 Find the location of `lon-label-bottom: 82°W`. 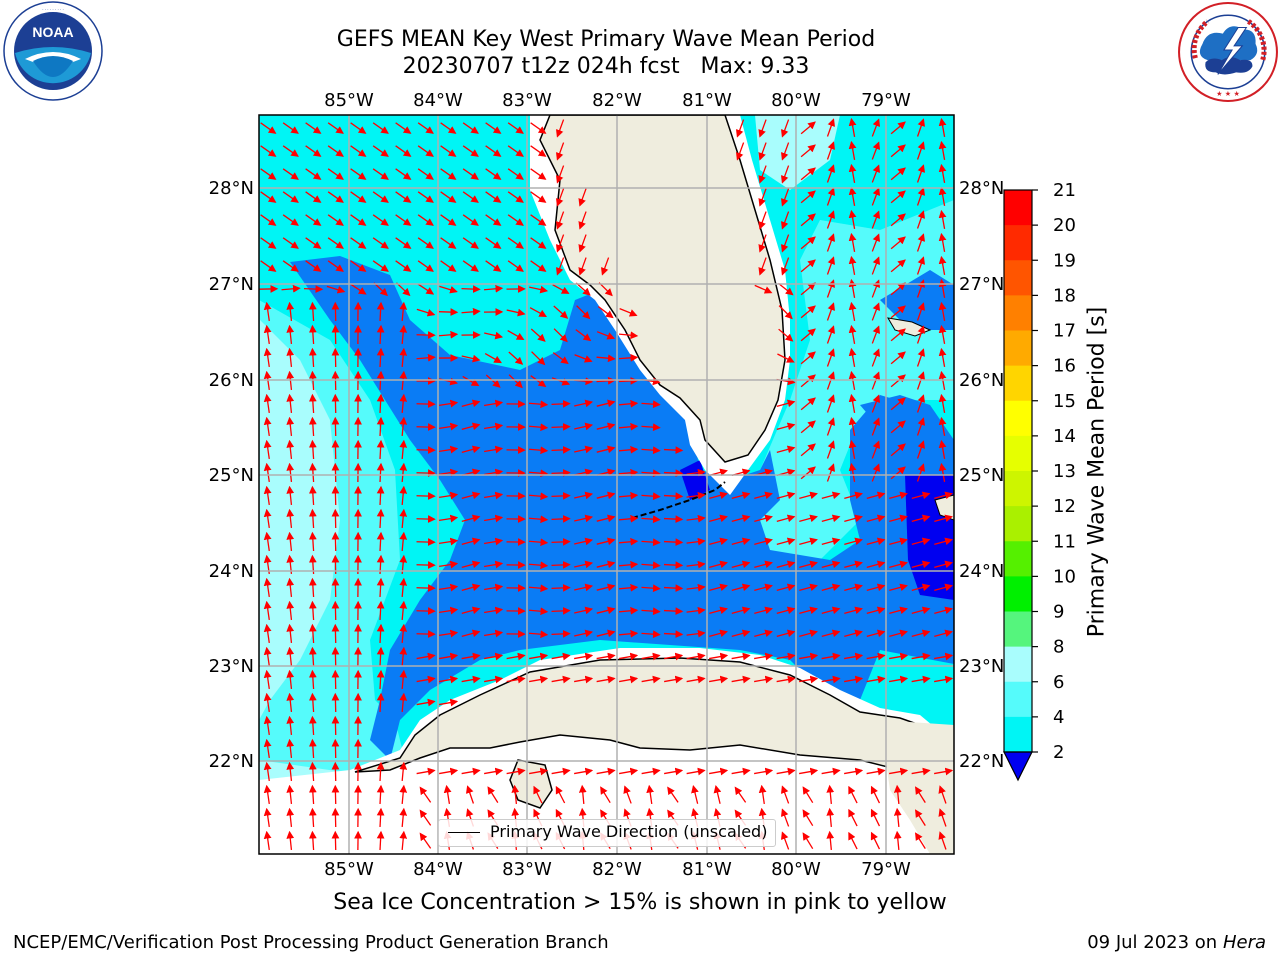

lon-label-bottom: 82°W is located at coordinates (617, 869).